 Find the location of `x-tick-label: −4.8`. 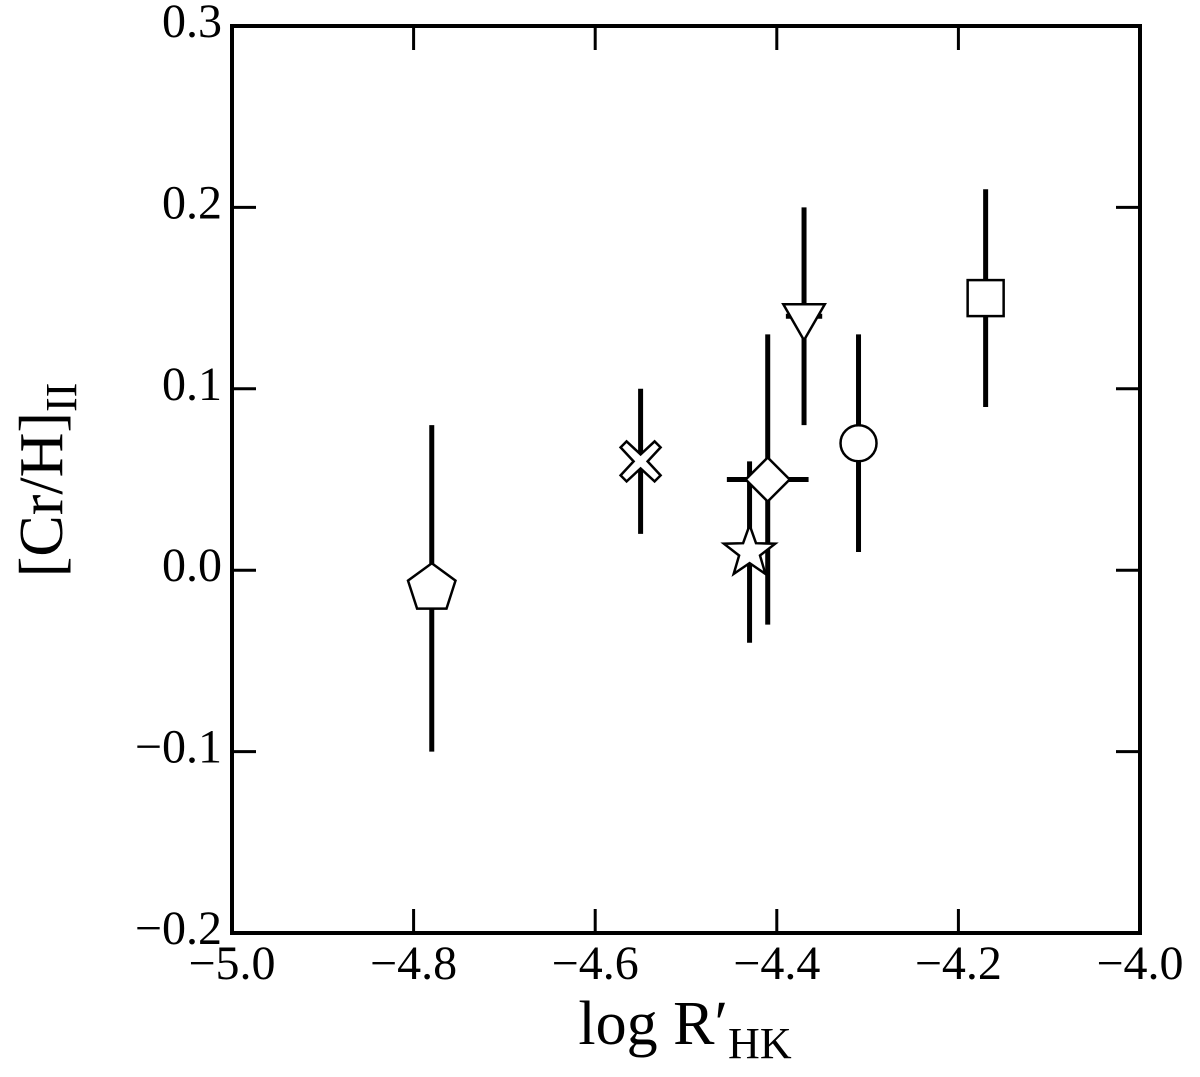

x-tick-label: −4.8 is located at coordinates (413, 963).